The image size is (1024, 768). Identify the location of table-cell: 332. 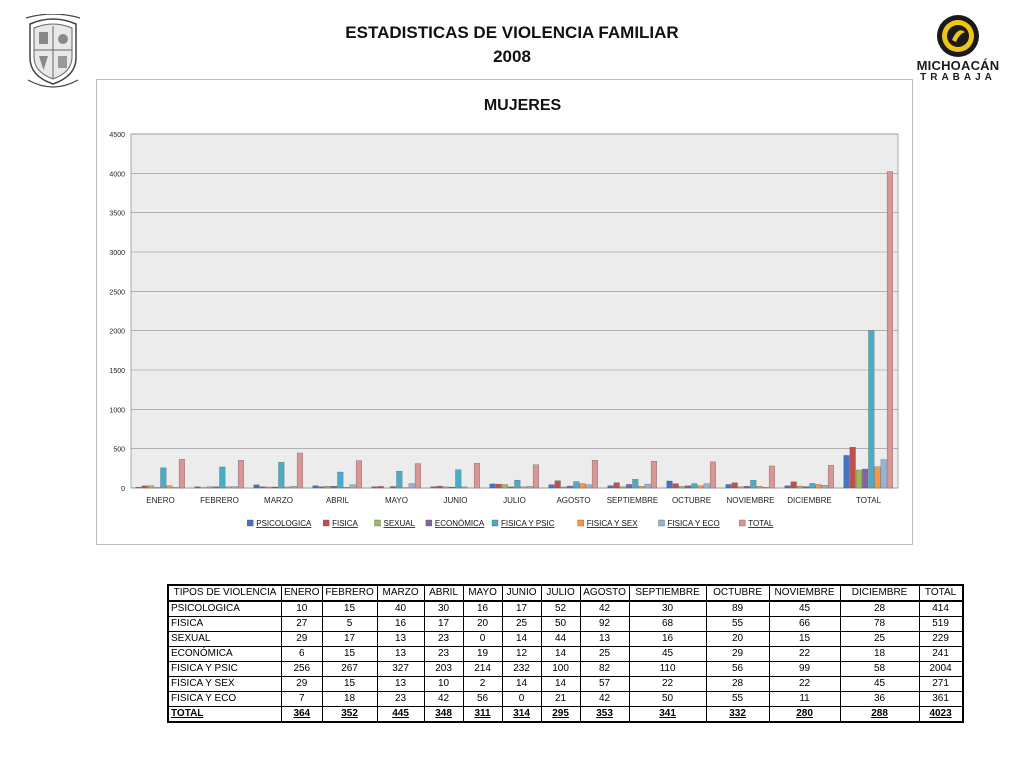
(737, 714).